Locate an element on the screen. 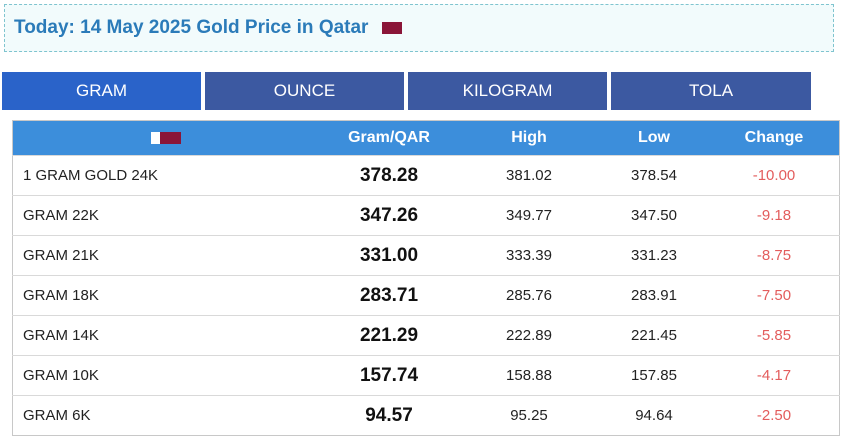 This screenshot has height=442, width=844. table-row: GRAM 6K 94.57 95.25 94.64 -2.50 is located at coordinates (426, 415).